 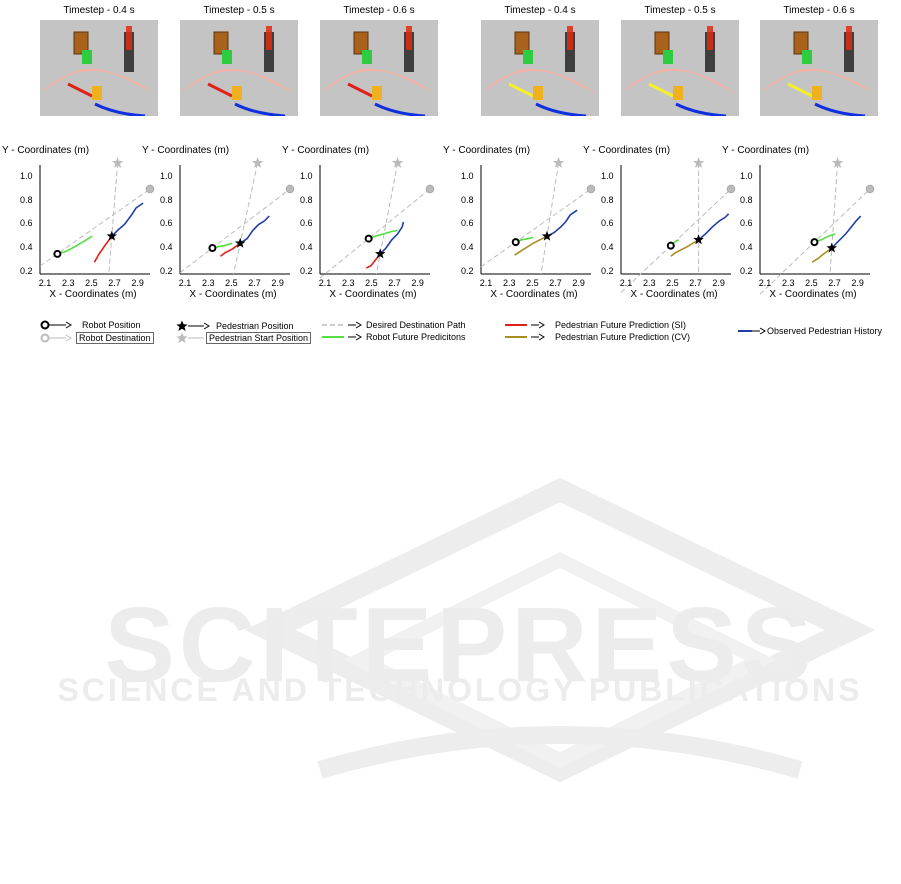 What do you see at coordinates (532, 283) in the screenshot?
I see `panel-4-xtick-3: 2.5` at bounding box center [532, 283].